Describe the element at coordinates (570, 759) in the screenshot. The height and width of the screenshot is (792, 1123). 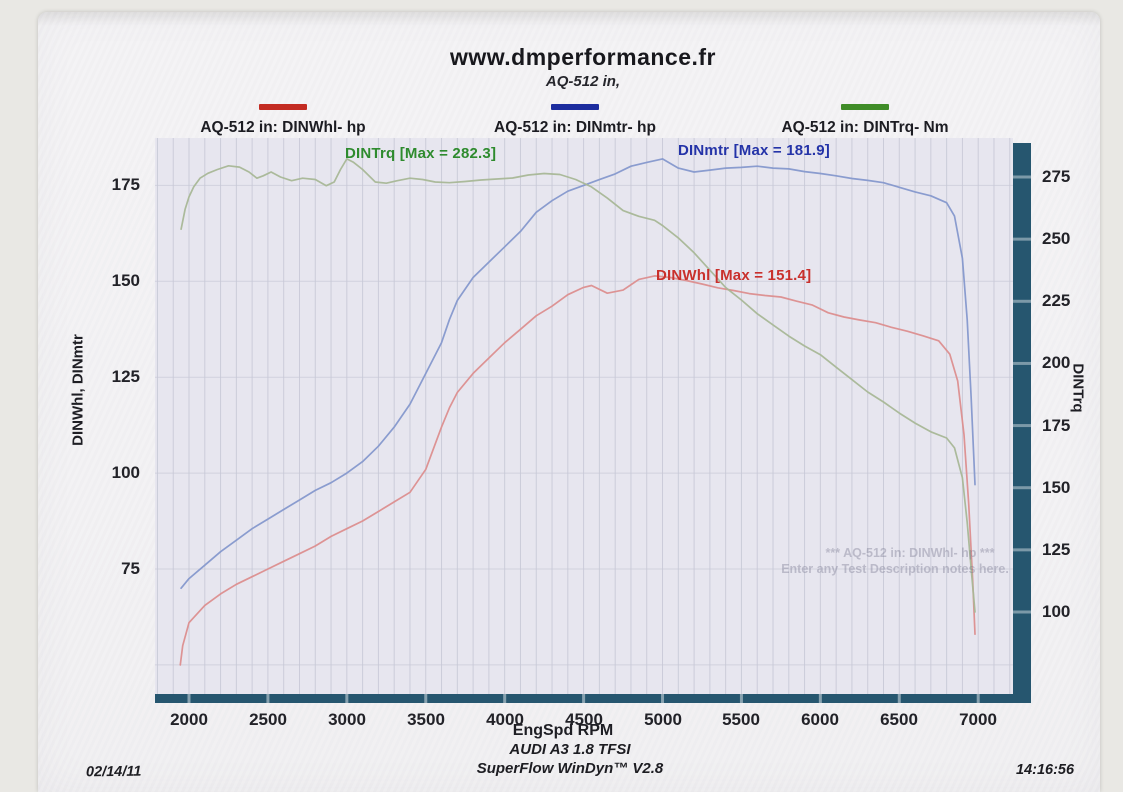
I see `footer-center: AUDI A3 1.8 TFSI SuperFlow WinDyn™ V2.8` at that location.